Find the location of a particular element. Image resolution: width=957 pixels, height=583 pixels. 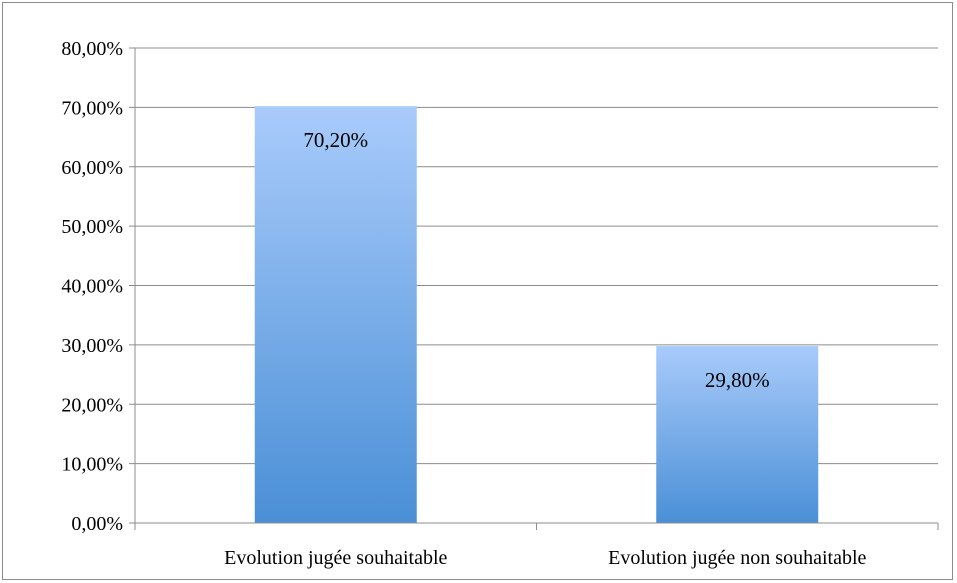

y-tick-label: 80,00% is located at coordinates (92, 49).